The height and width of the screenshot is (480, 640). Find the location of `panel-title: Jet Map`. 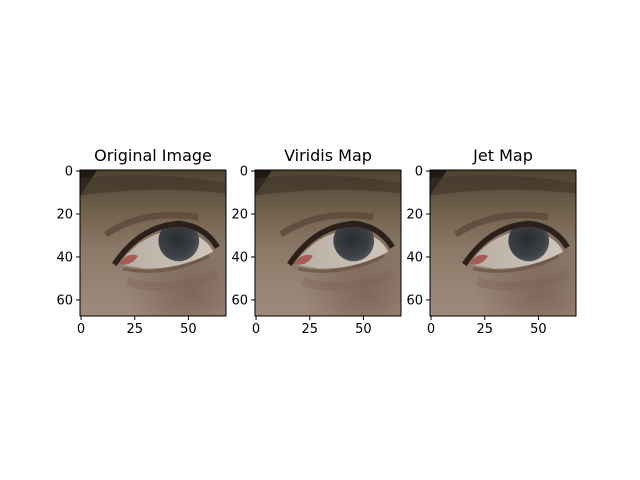

panel-title: Jet Map is located at coordinates (502, 155).